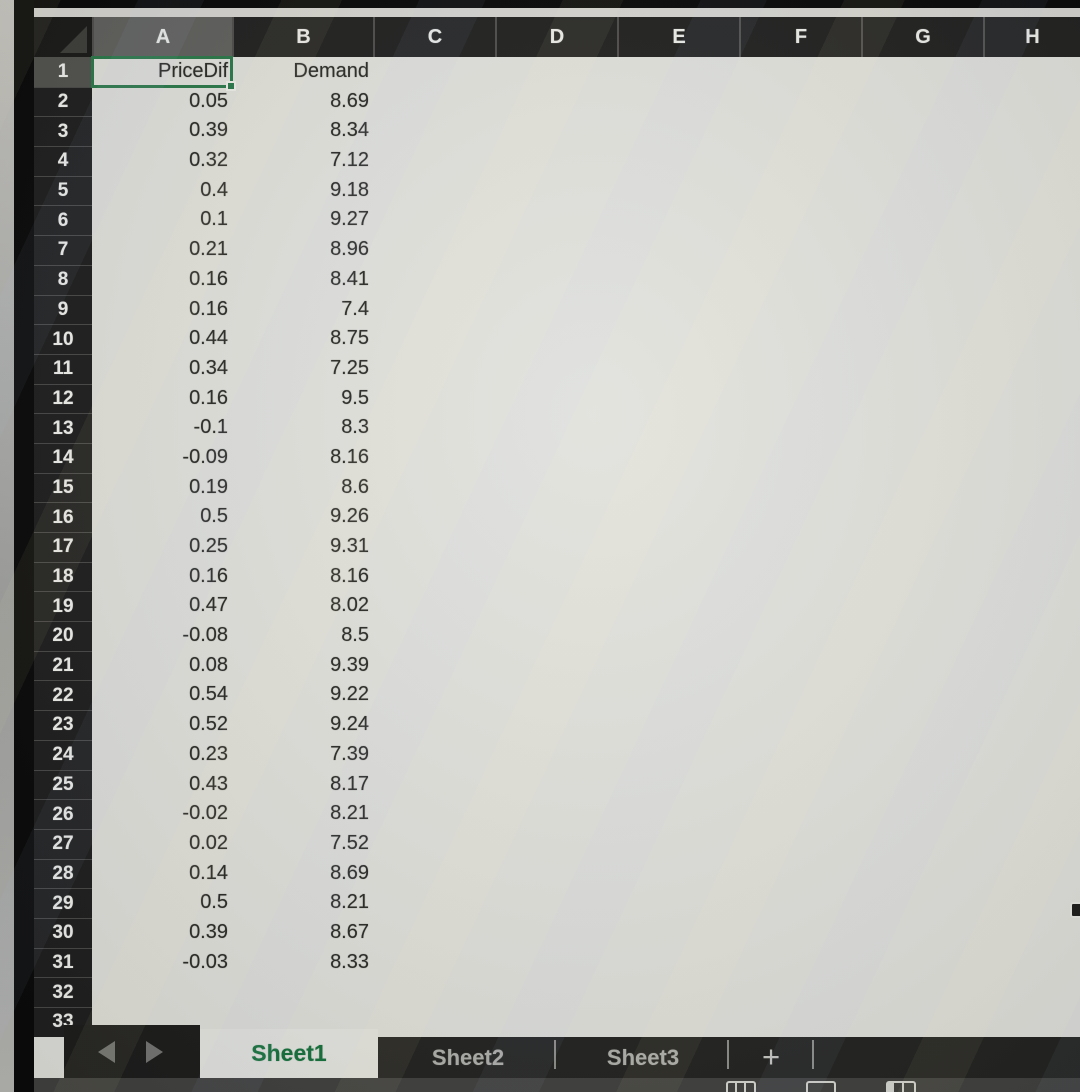 This screenshot has width=1080, height=1092. I want to click on cell-a28: 0.14, so click(208, 872).